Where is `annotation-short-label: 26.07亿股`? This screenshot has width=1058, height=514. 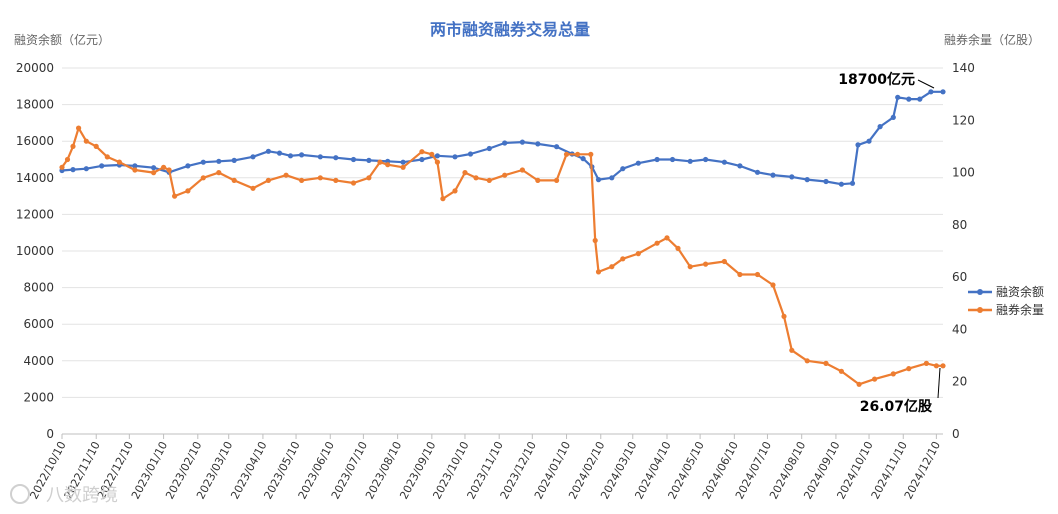
annotation-short-label: 26.07亿股 is located at coordinates (896, 406).